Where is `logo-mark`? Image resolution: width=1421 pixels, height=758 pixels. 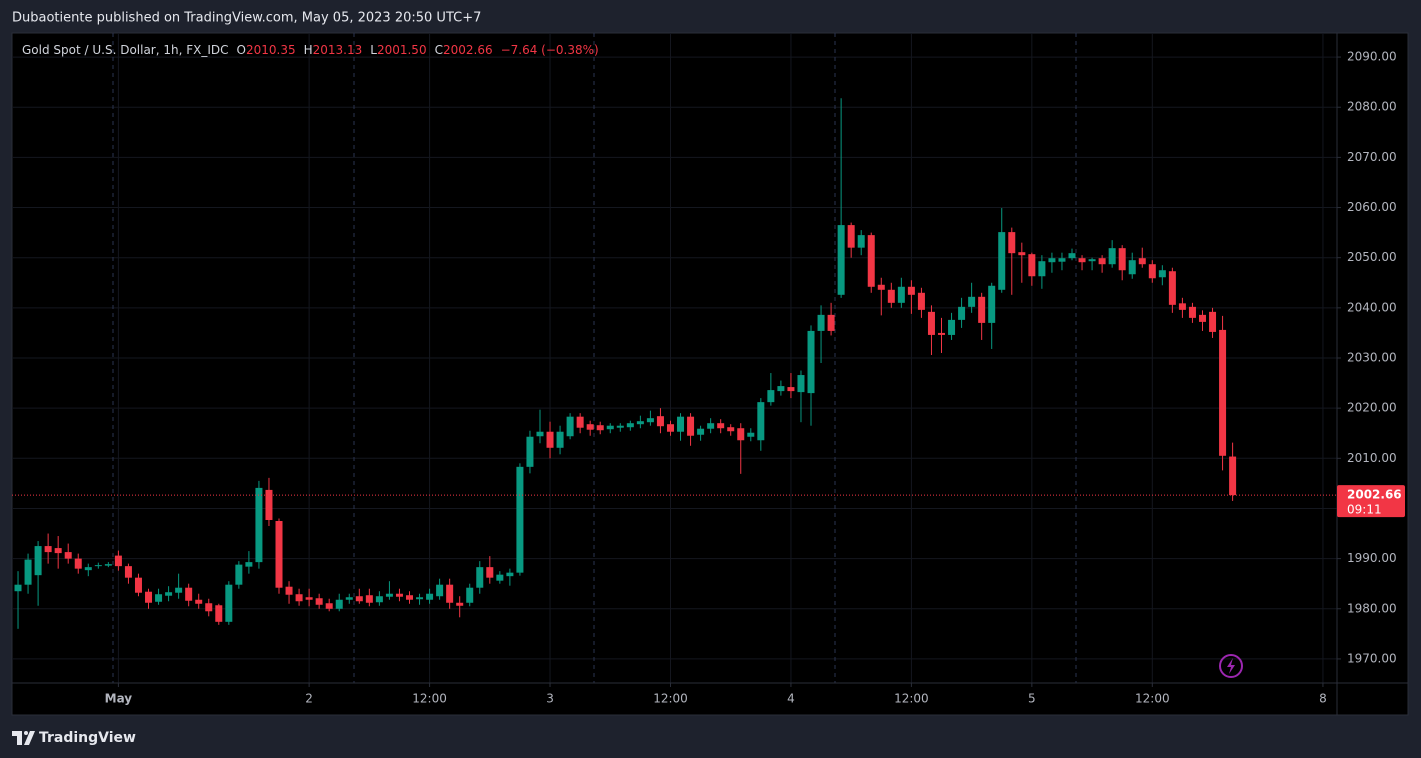 logo-mark is located at coordinates (23, 738).